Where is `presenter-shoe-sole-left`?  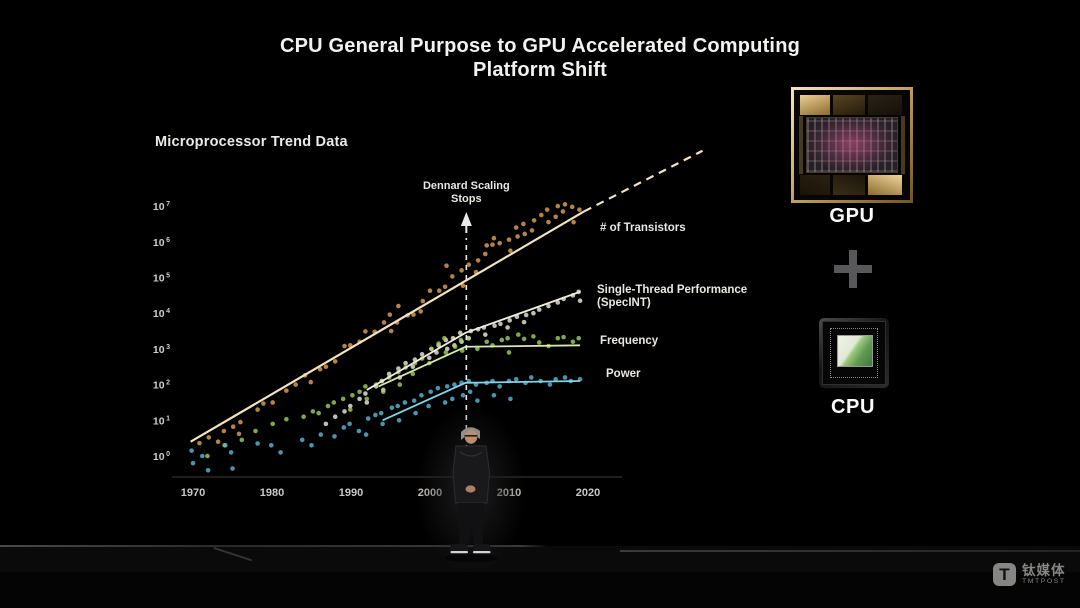 presenter-shoe-sole-left is located at coordinates (459, 552).